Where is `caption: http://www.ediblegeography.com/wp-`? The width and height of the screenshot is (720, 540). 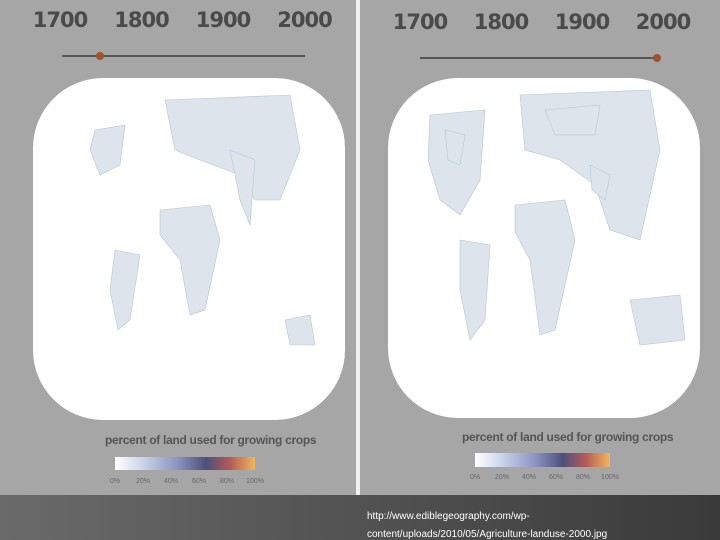 caption: http://www.ediblegeography.com/wp- is located at coordinates (448, 516).